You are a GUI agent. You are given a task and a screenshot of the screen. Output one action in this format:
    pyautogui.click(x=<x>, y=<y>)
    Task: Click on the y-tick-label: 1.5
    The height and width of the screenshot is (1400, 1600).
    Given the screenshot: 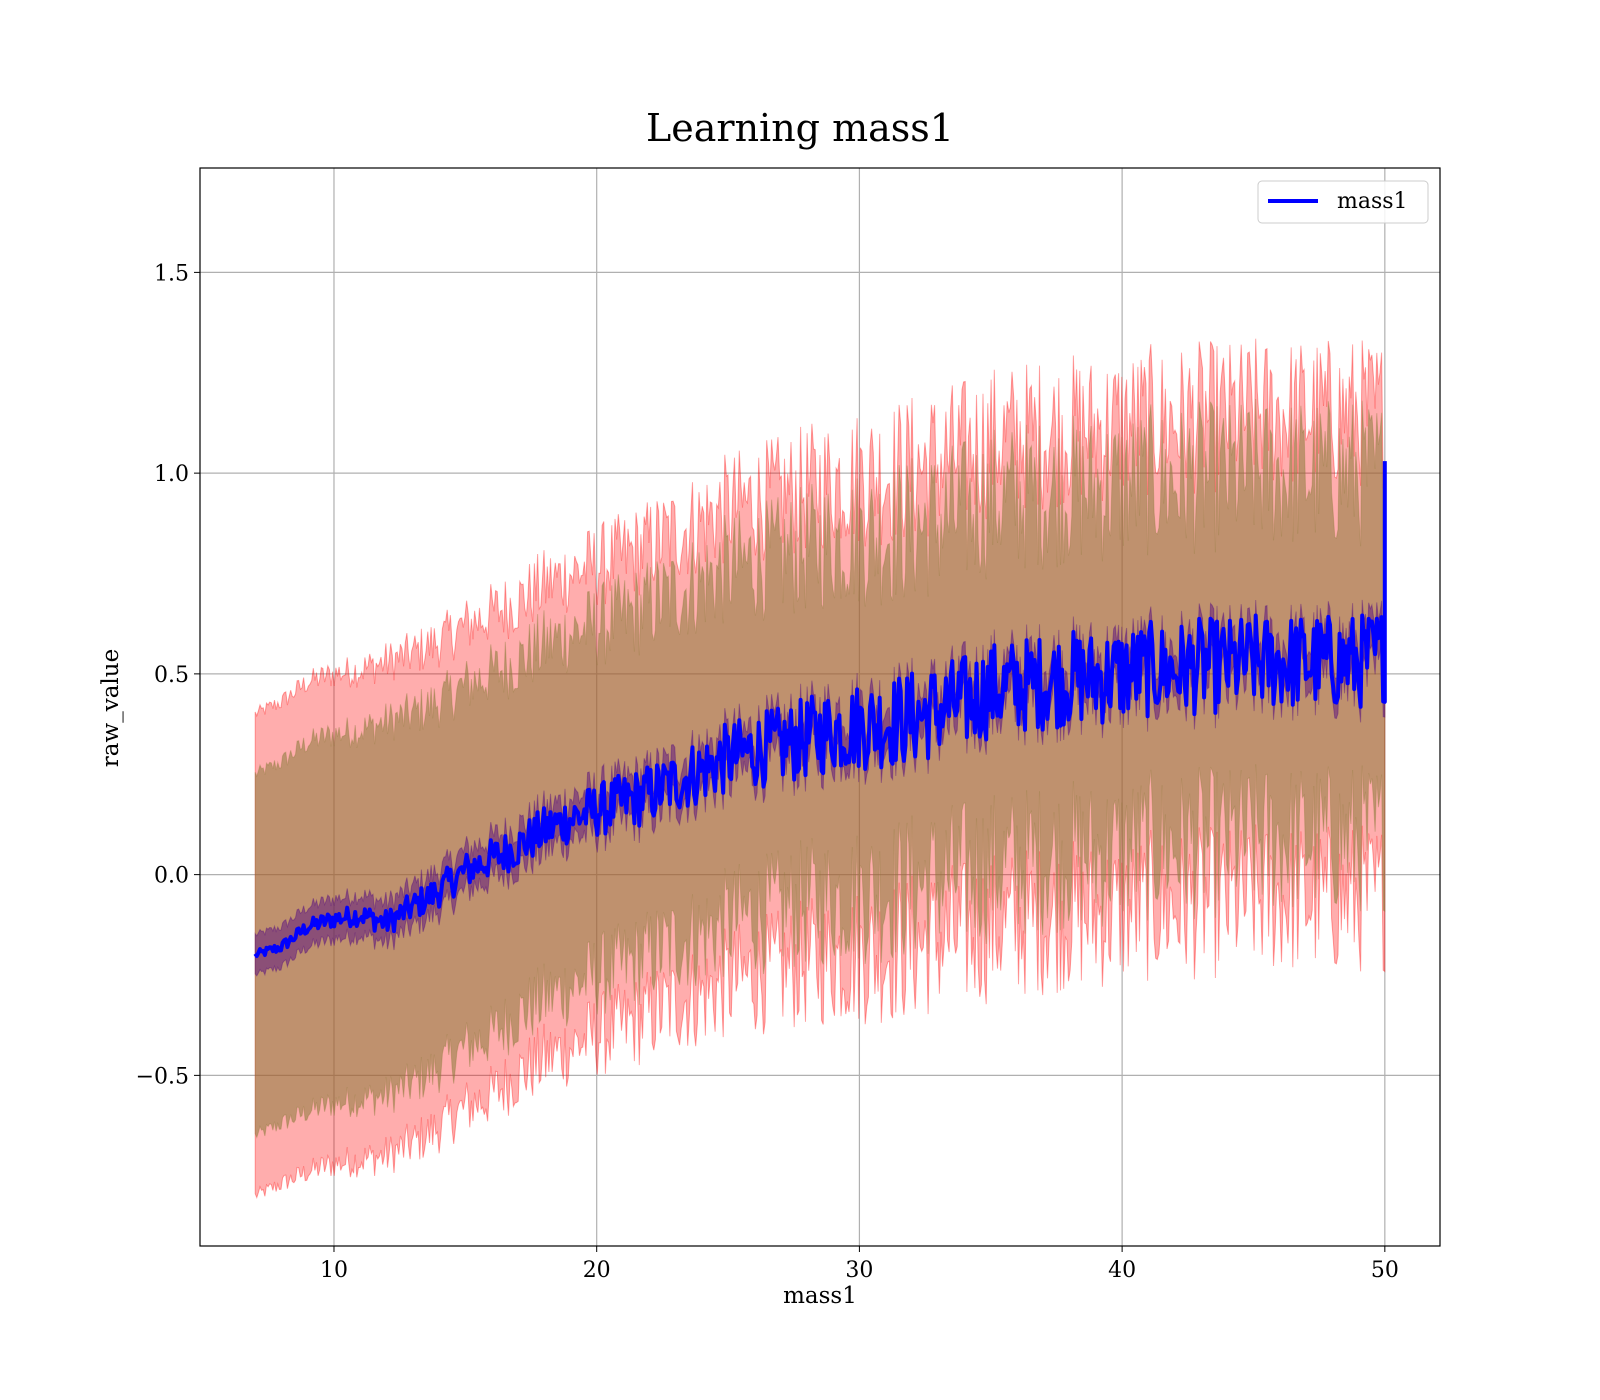 What is the action you would take?
    pyautogui.click(x=171, y=273)
    